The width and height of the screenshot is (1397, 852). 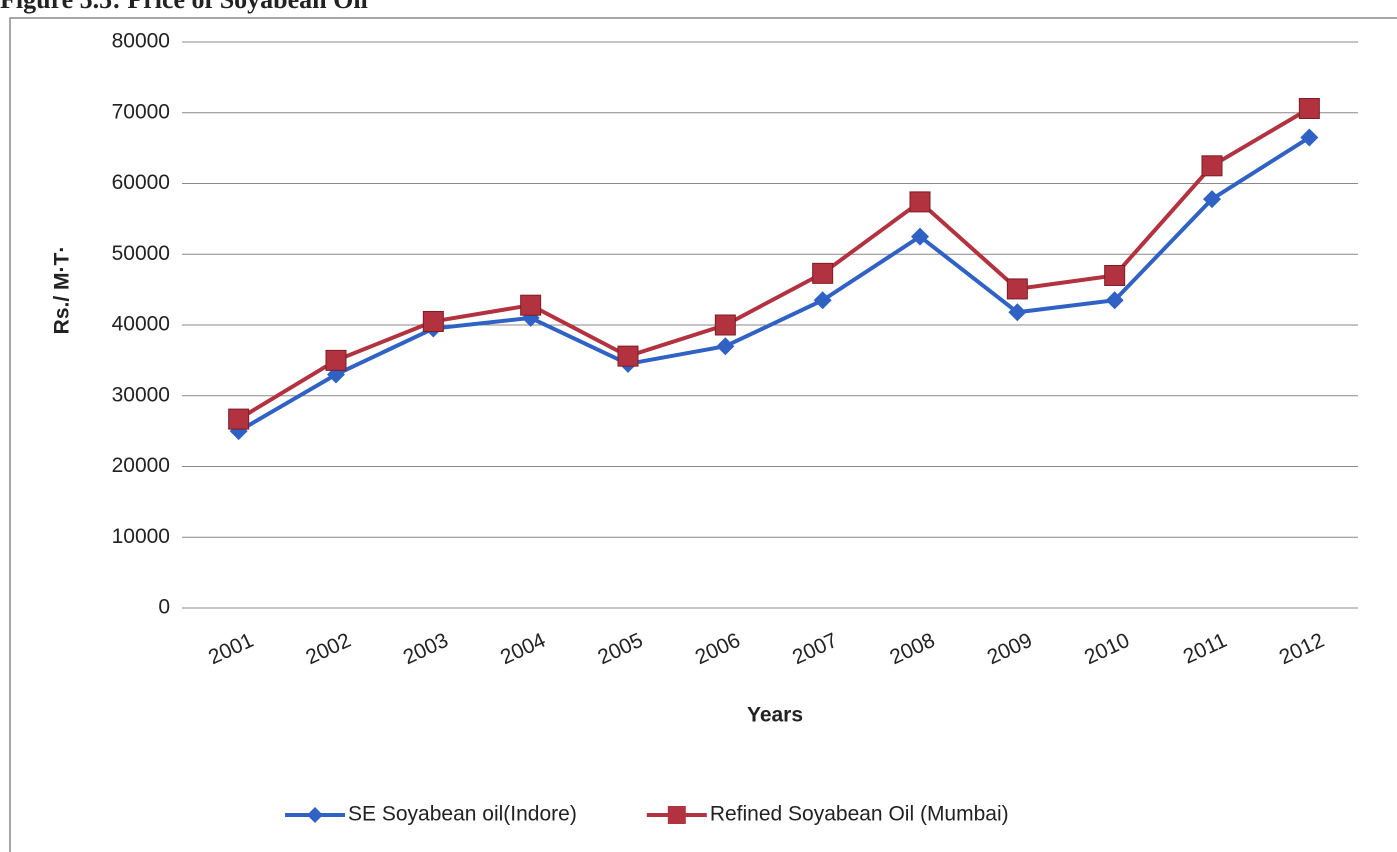 What do you see at coordinates (62, 290) in the screenshot?
I see `y-axis-title: Rs./ M·T·` at bounding box center [62, 290].